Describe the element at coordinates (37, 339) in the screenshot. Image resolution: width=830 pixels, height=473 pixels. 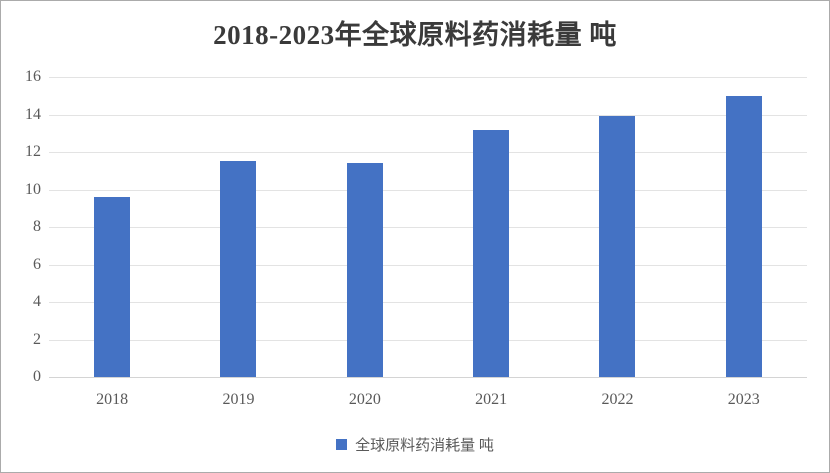
I see `y-tick-label: 2` at that location.